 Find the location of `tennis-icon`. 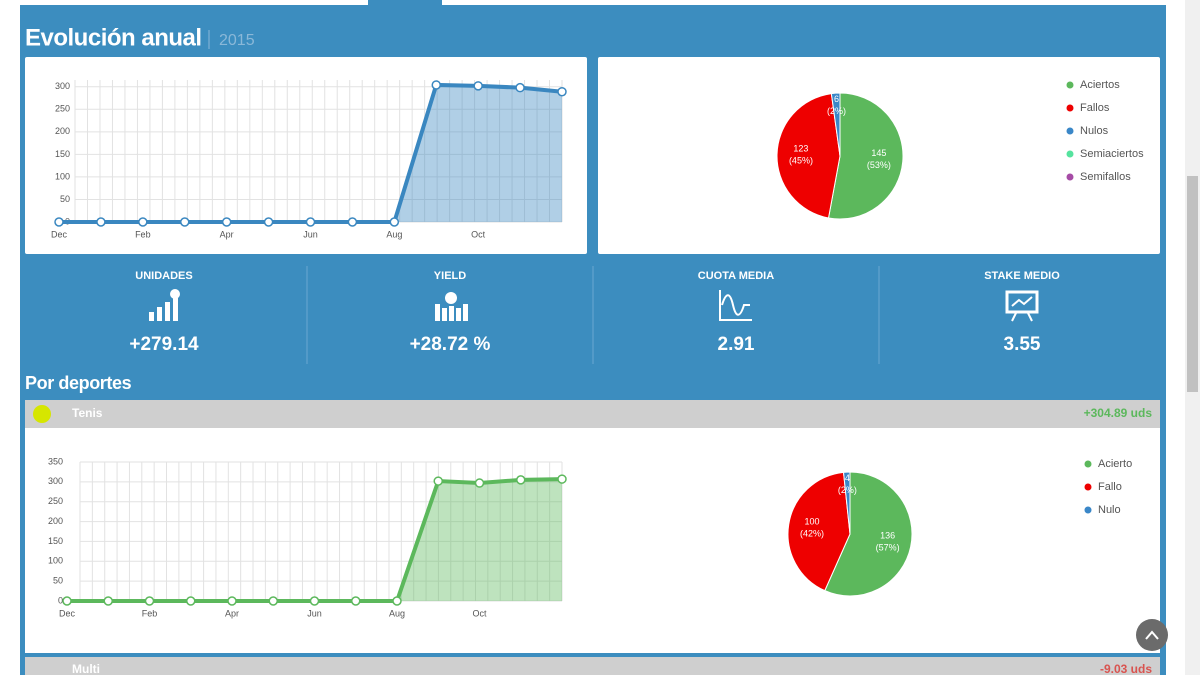

tennis-icon is located at coordinates (42, 414).